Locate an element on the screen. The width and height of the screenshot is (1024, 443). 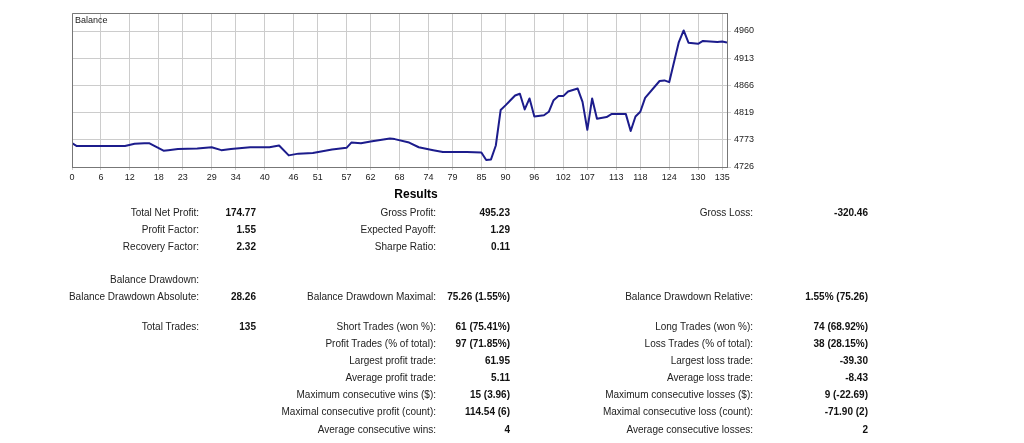
text: Total Trades: is located at coordinates (170, 326).